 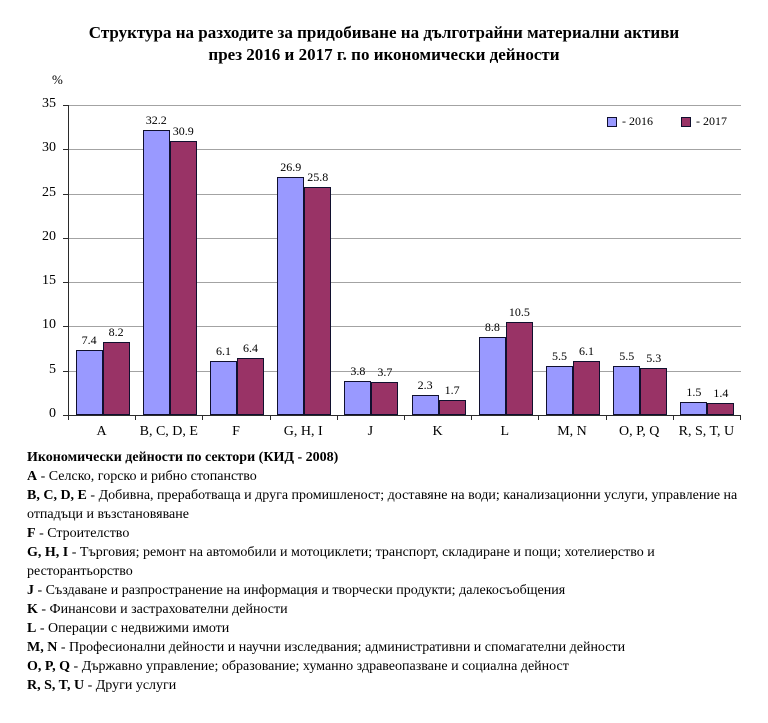 I want to click on footnote-item: R, S, T, U - Други услуги, so click(x=102, y=685).